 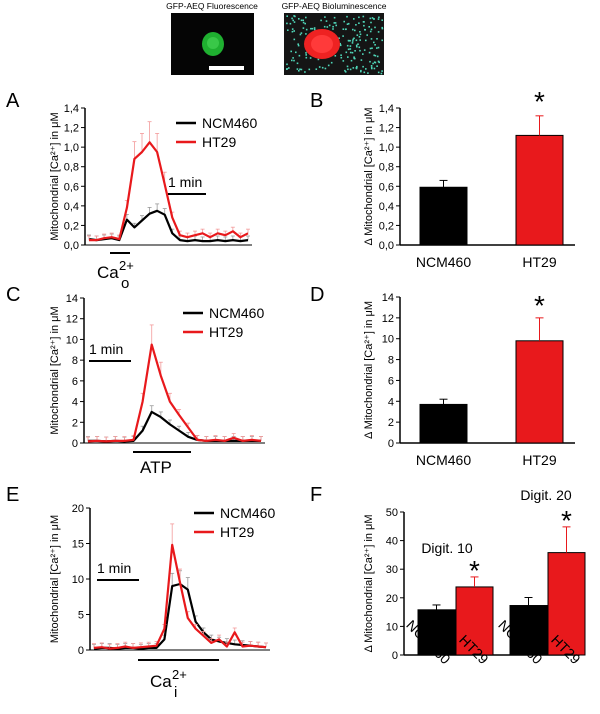 I want to click on y-tick-label: 0,8, so click(x=386, y=168).